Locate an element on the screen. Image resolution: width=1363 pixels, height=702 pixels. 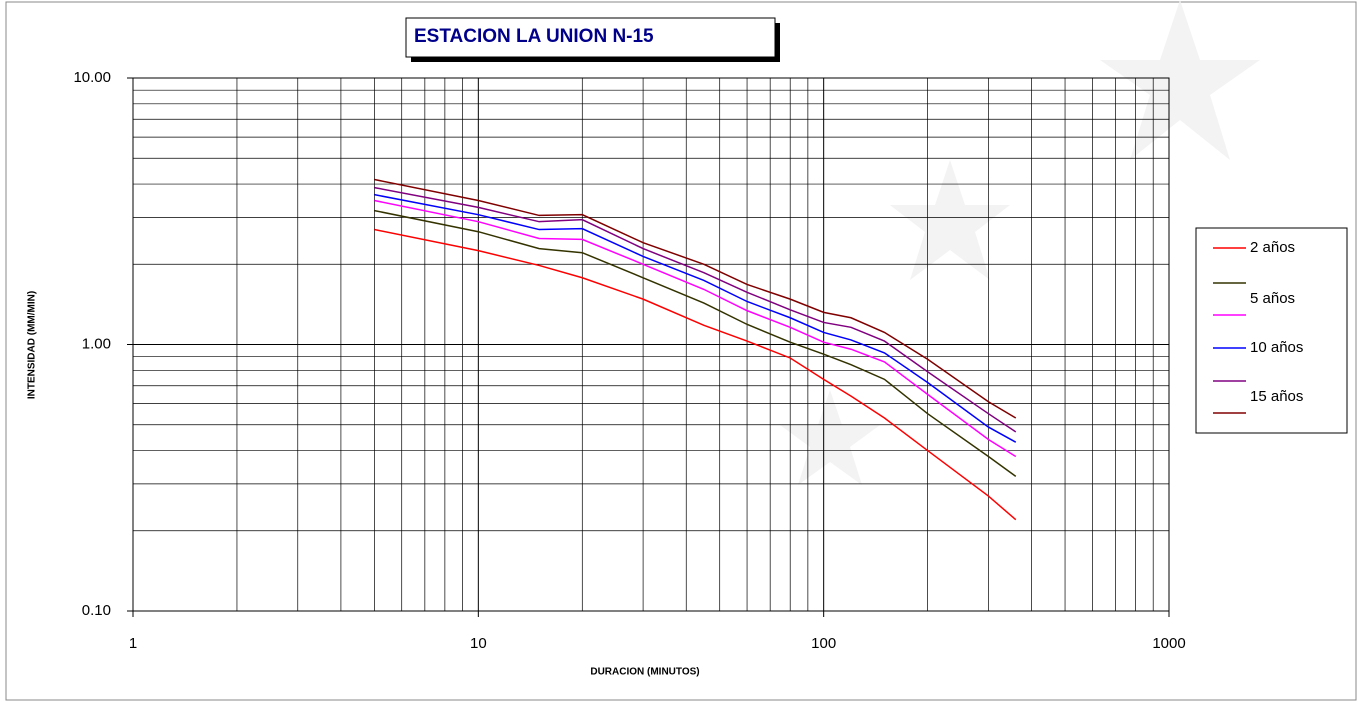
x-tick-label: 100 is located at coordinates (823, 643).